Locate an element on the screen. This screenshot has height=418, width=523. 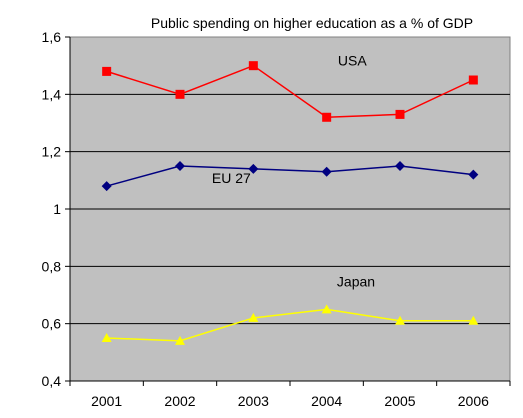
y-tick-label: 1,4 is located at coordinates (52, 94).